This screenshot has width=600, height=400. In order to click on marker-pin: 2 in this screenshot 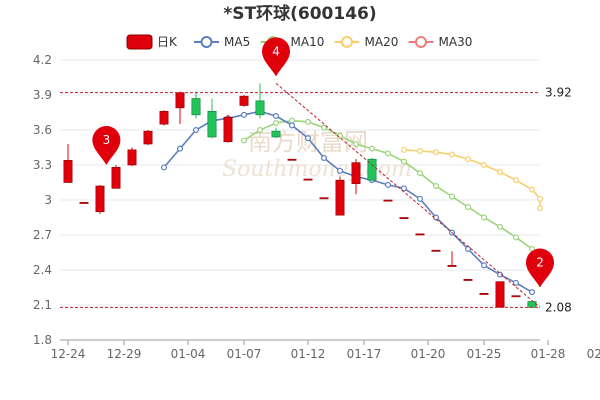, I will do `click(540, 268)`.